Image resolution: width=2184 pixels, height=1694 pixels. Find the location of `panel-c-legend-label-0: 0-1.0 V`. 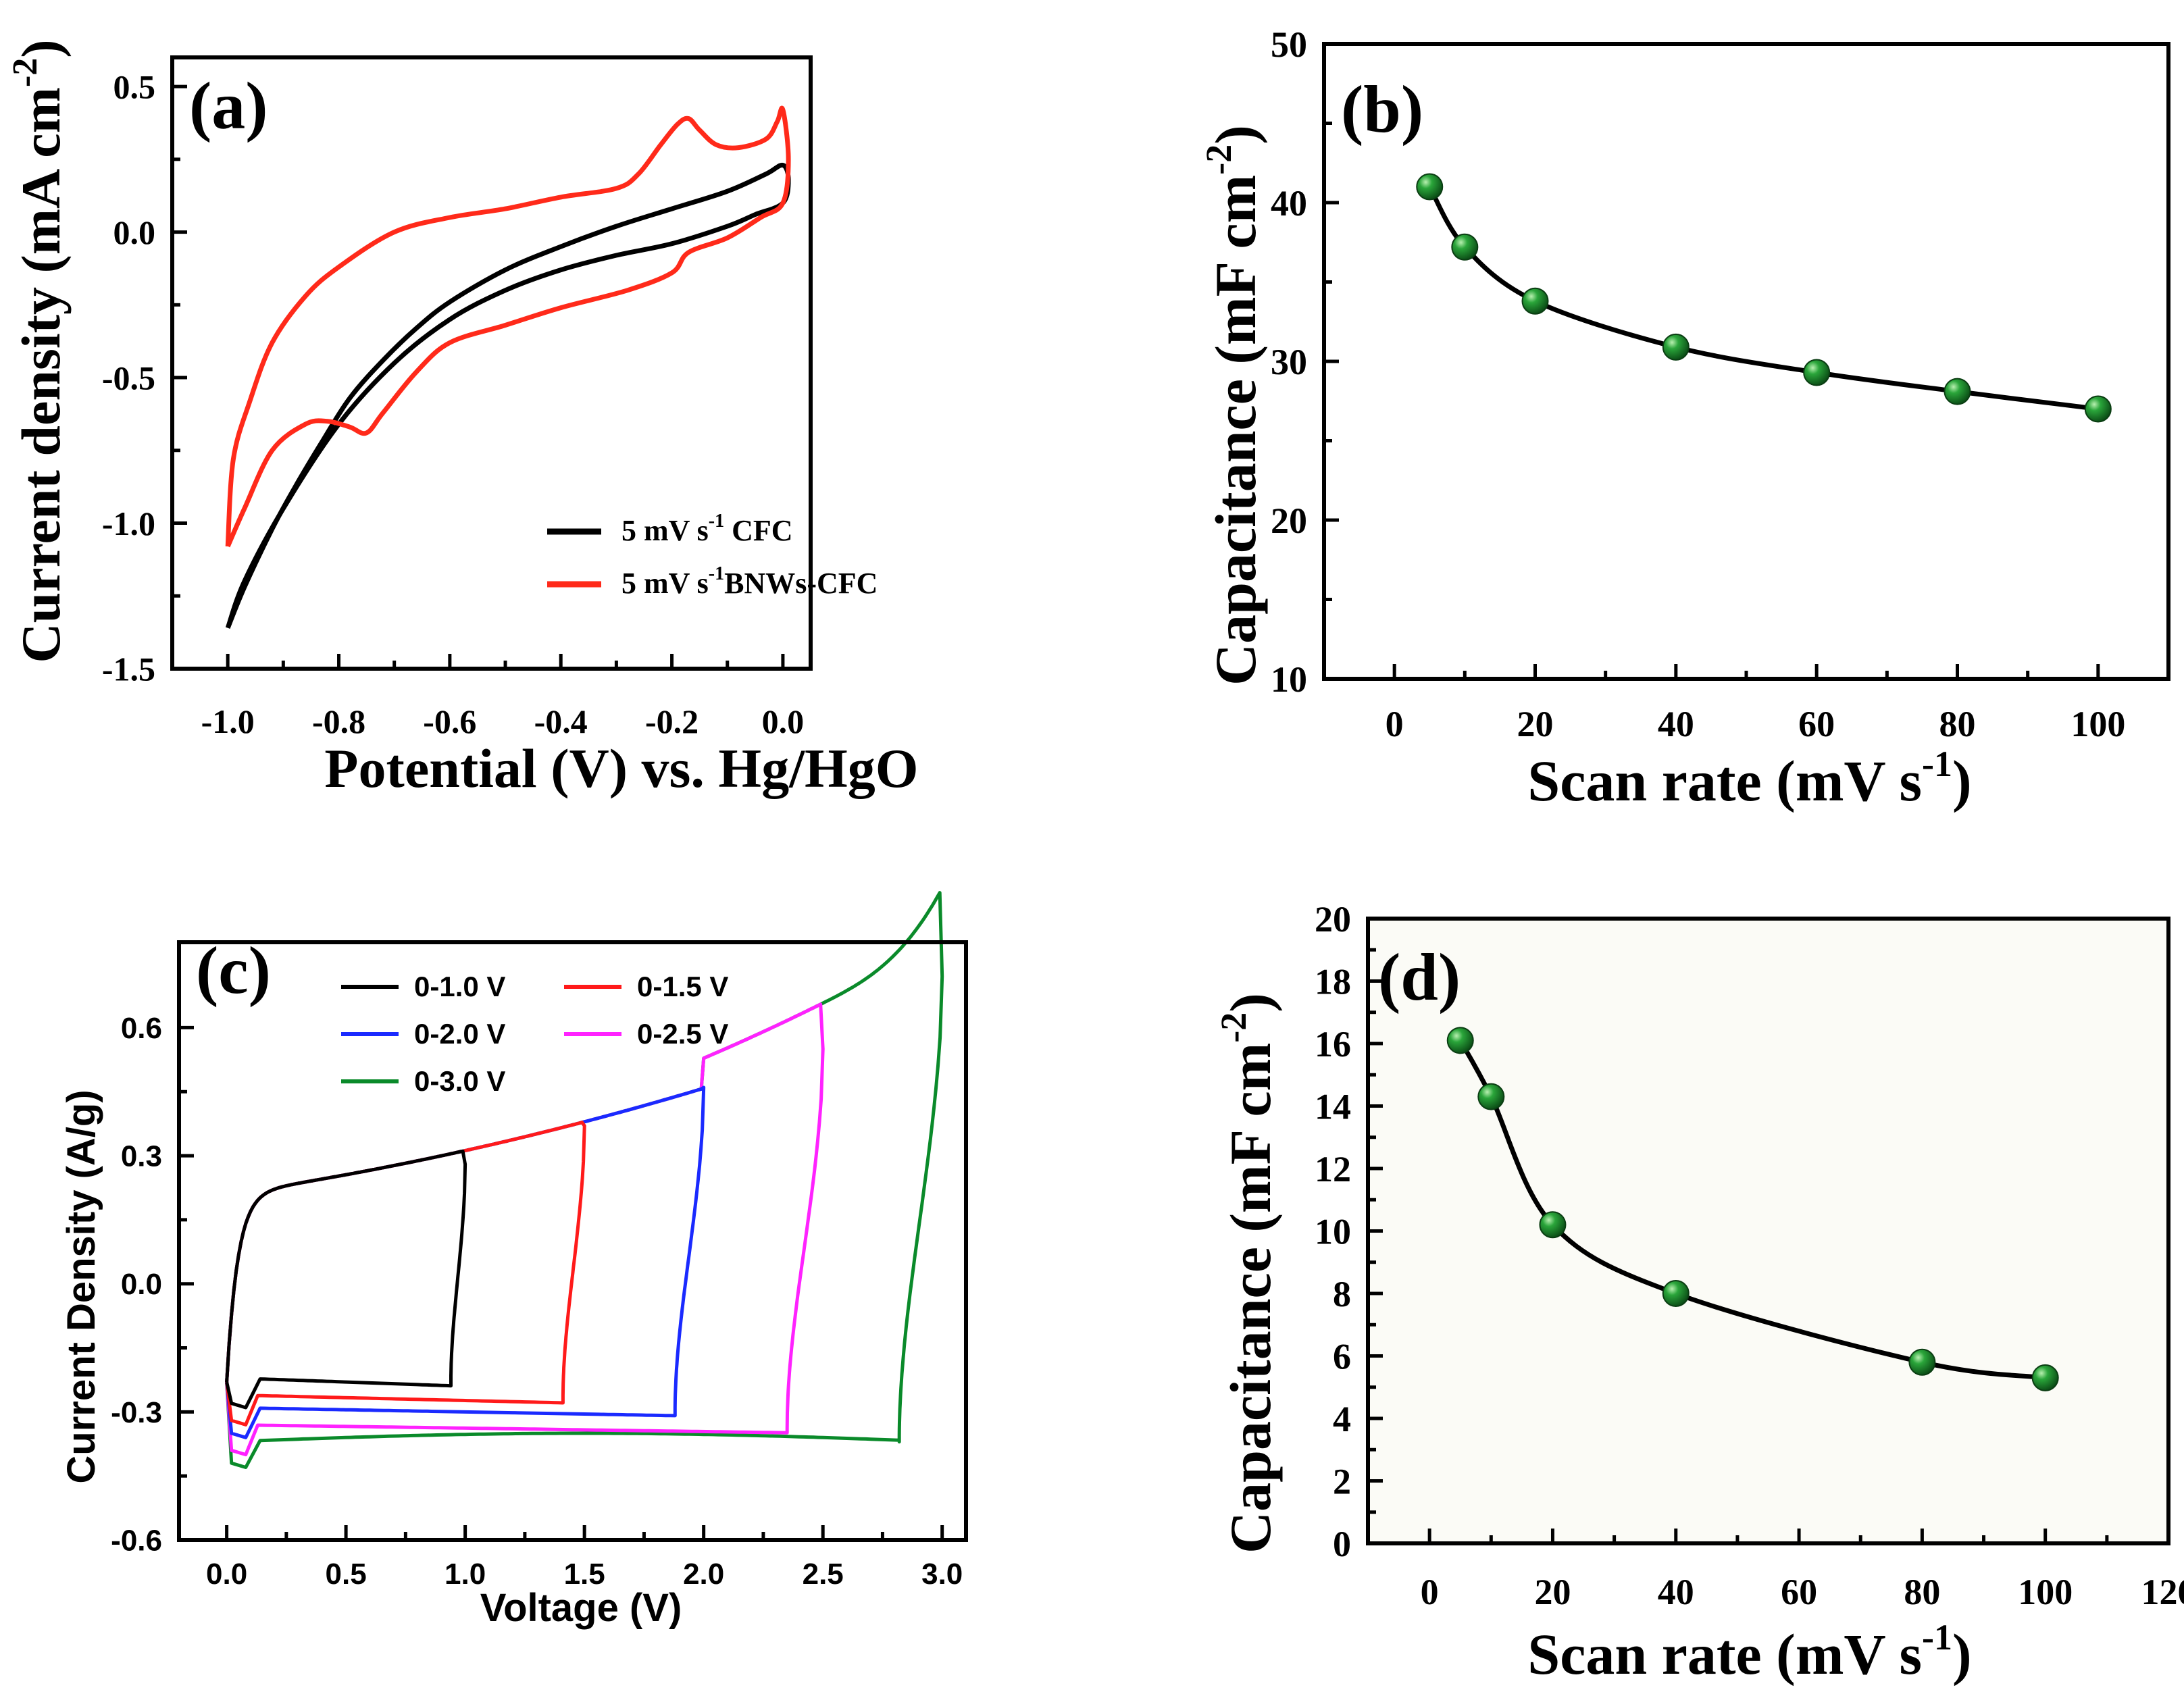

panel-c-legend-label-0: 0-1.0 V is located at coordinates (459, 986).